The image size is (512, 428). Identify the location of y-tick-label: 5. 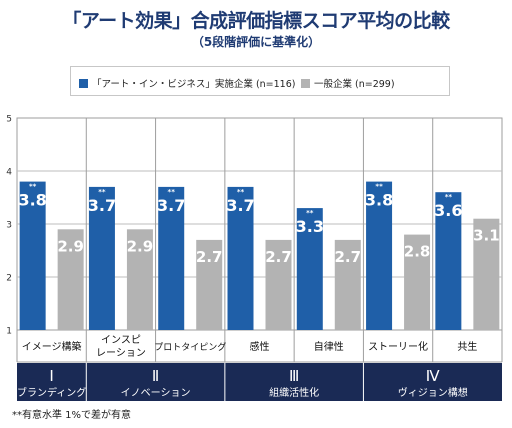
(9, 120).